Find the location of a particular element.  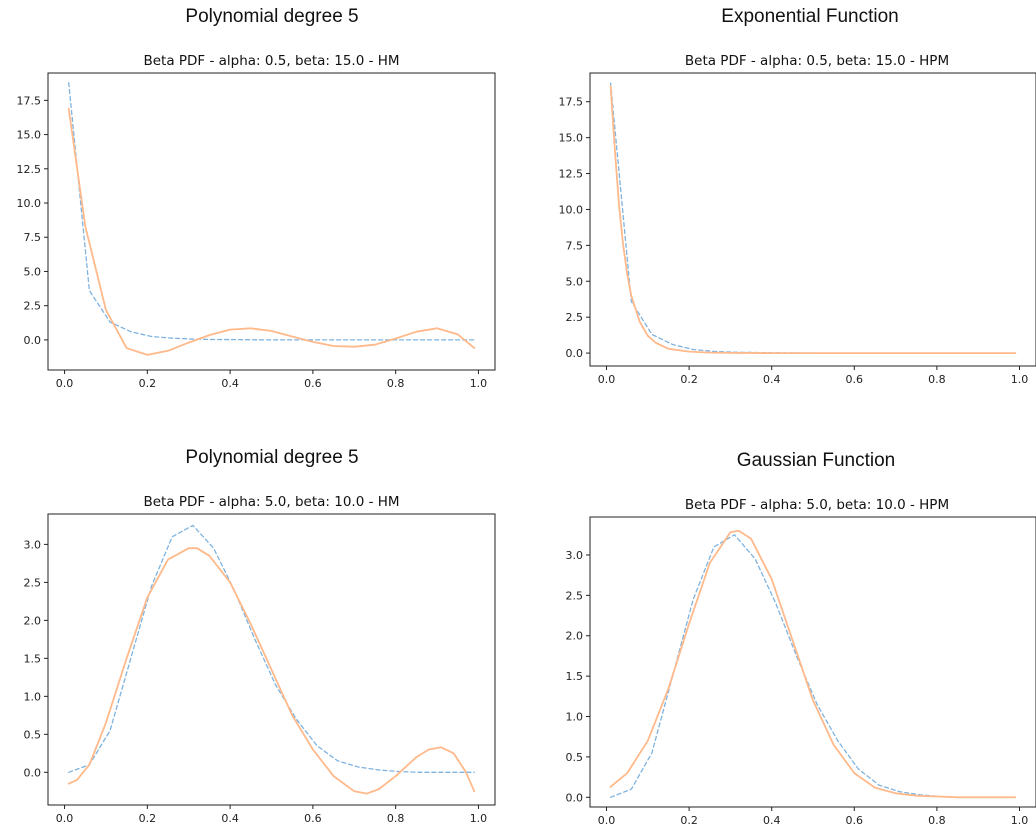

chart-subtitle: Beta PDF - alpha: 0.5, beta: 15.0 - HPM is located at coordinates (817, 61).